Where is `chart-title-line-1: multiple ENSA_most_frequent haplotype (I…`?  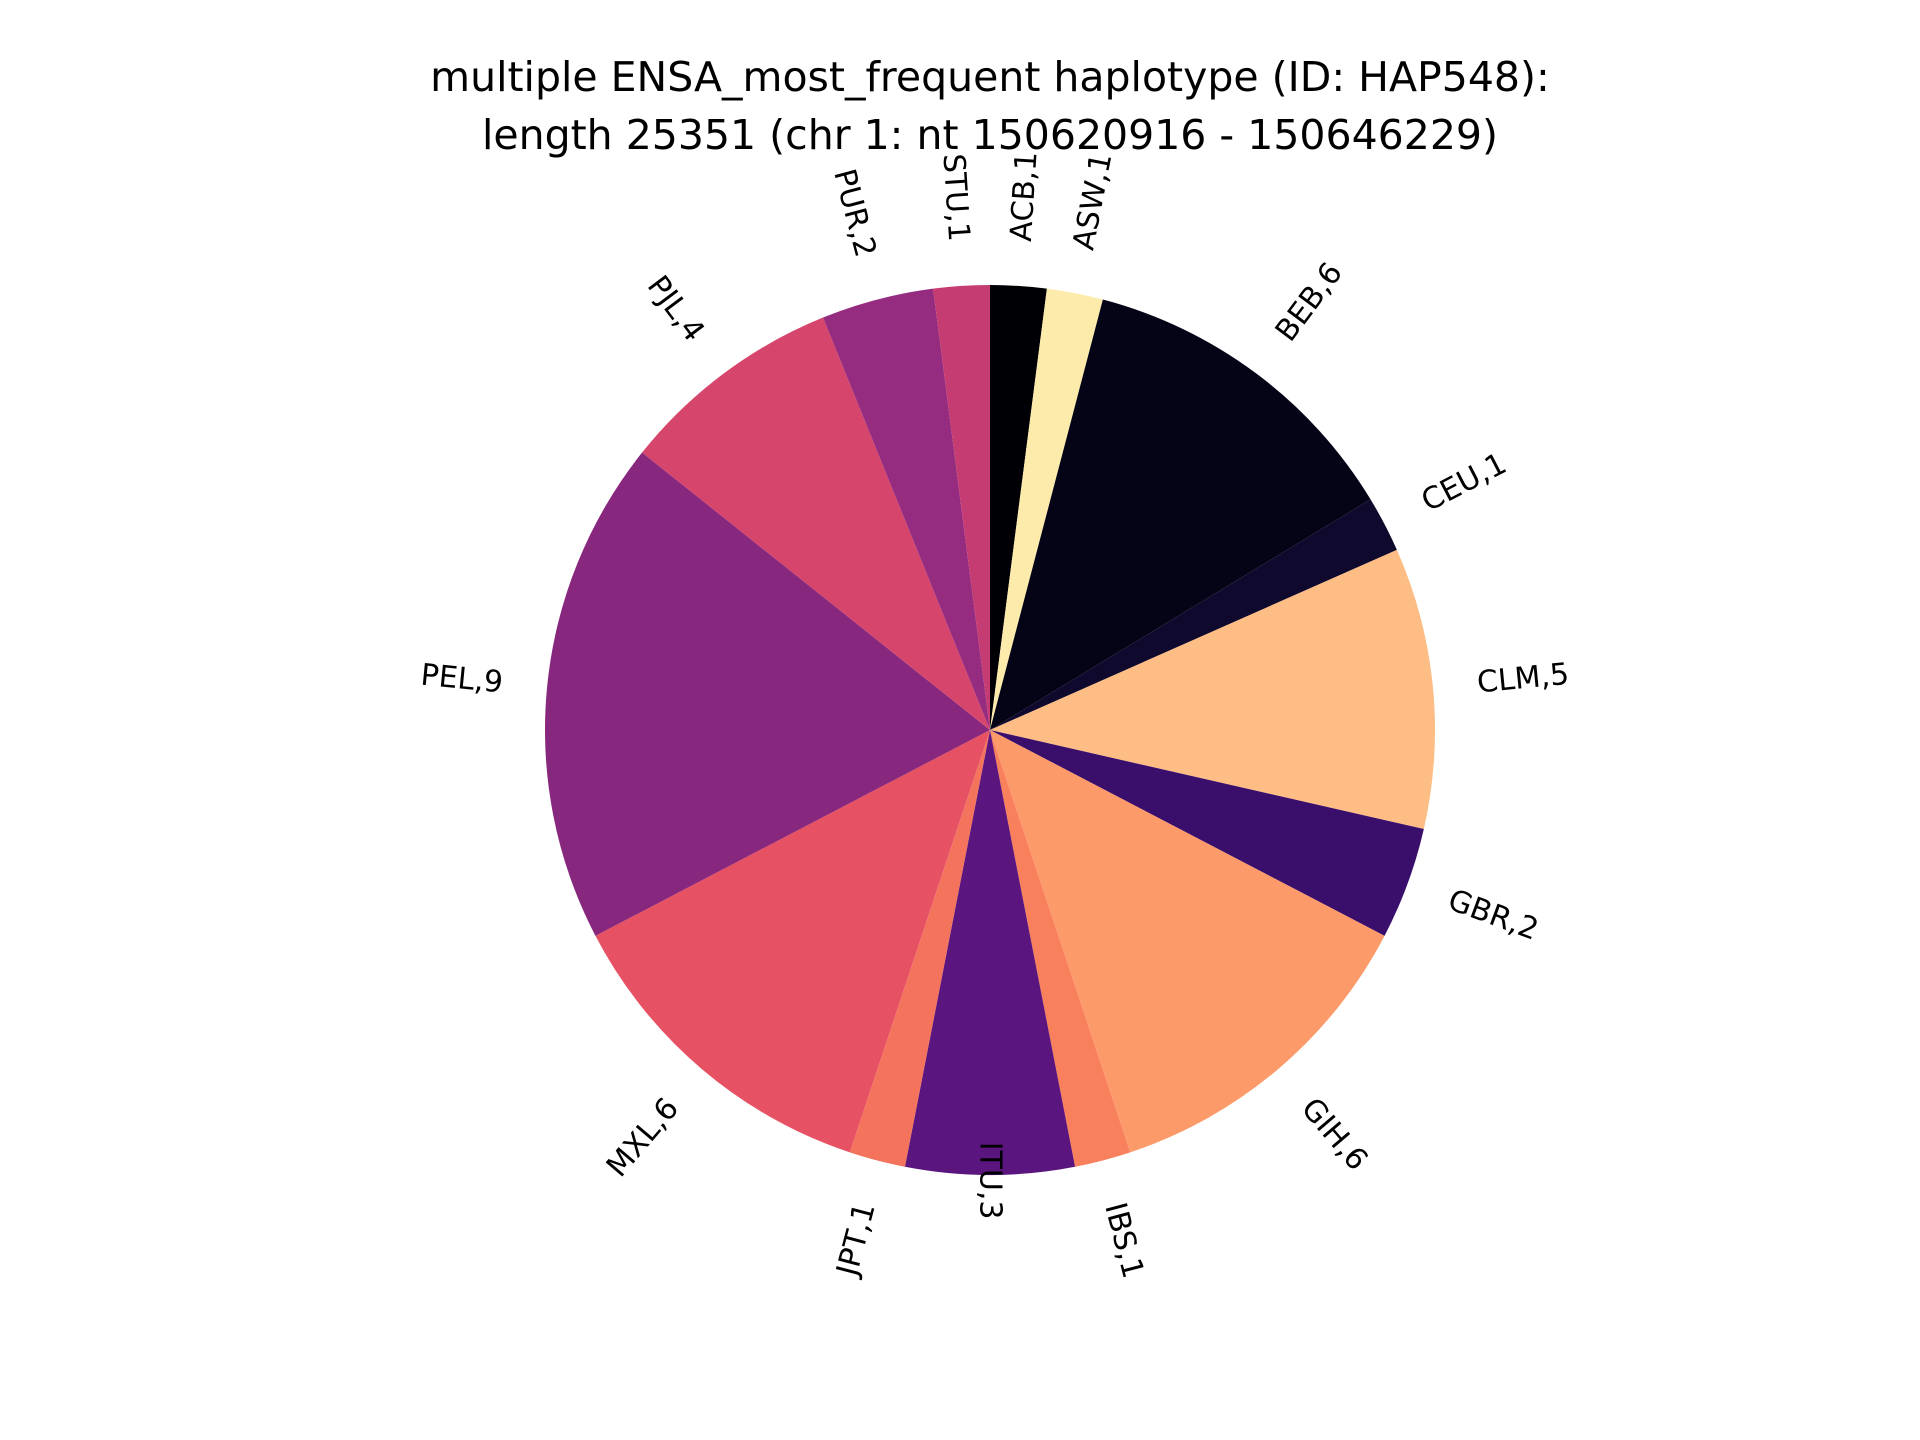
chart-title-line-1: multiple ENSA_most_frequent haplotype (I… is located at coordinates (990, 77).